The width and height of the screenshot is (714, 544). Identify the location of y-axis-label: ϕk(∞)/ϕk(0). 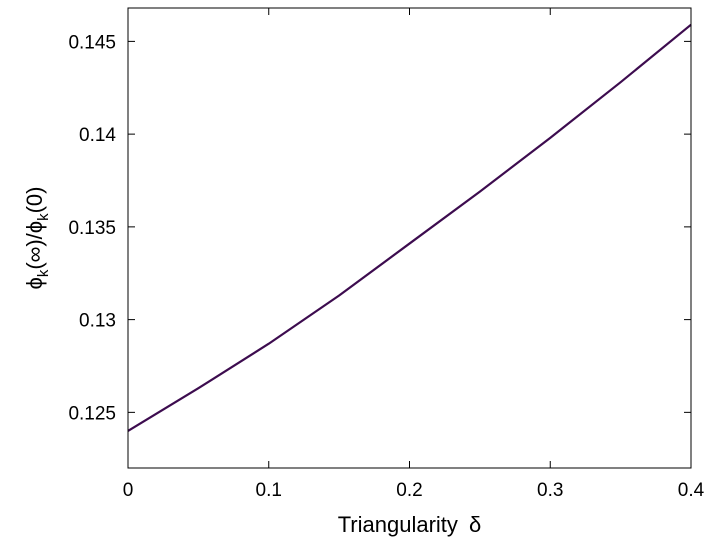
(37, 238).